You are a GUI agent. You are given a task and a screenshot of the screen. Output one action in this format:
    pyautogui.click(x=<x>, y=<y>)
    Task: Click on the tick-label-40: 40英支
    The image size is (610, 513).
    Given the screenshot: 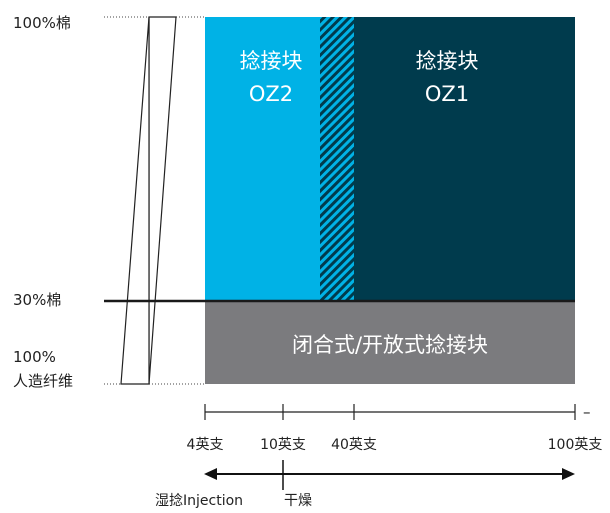 What is the action you would take?
    pyautogui.click(x=354, y=444)
    